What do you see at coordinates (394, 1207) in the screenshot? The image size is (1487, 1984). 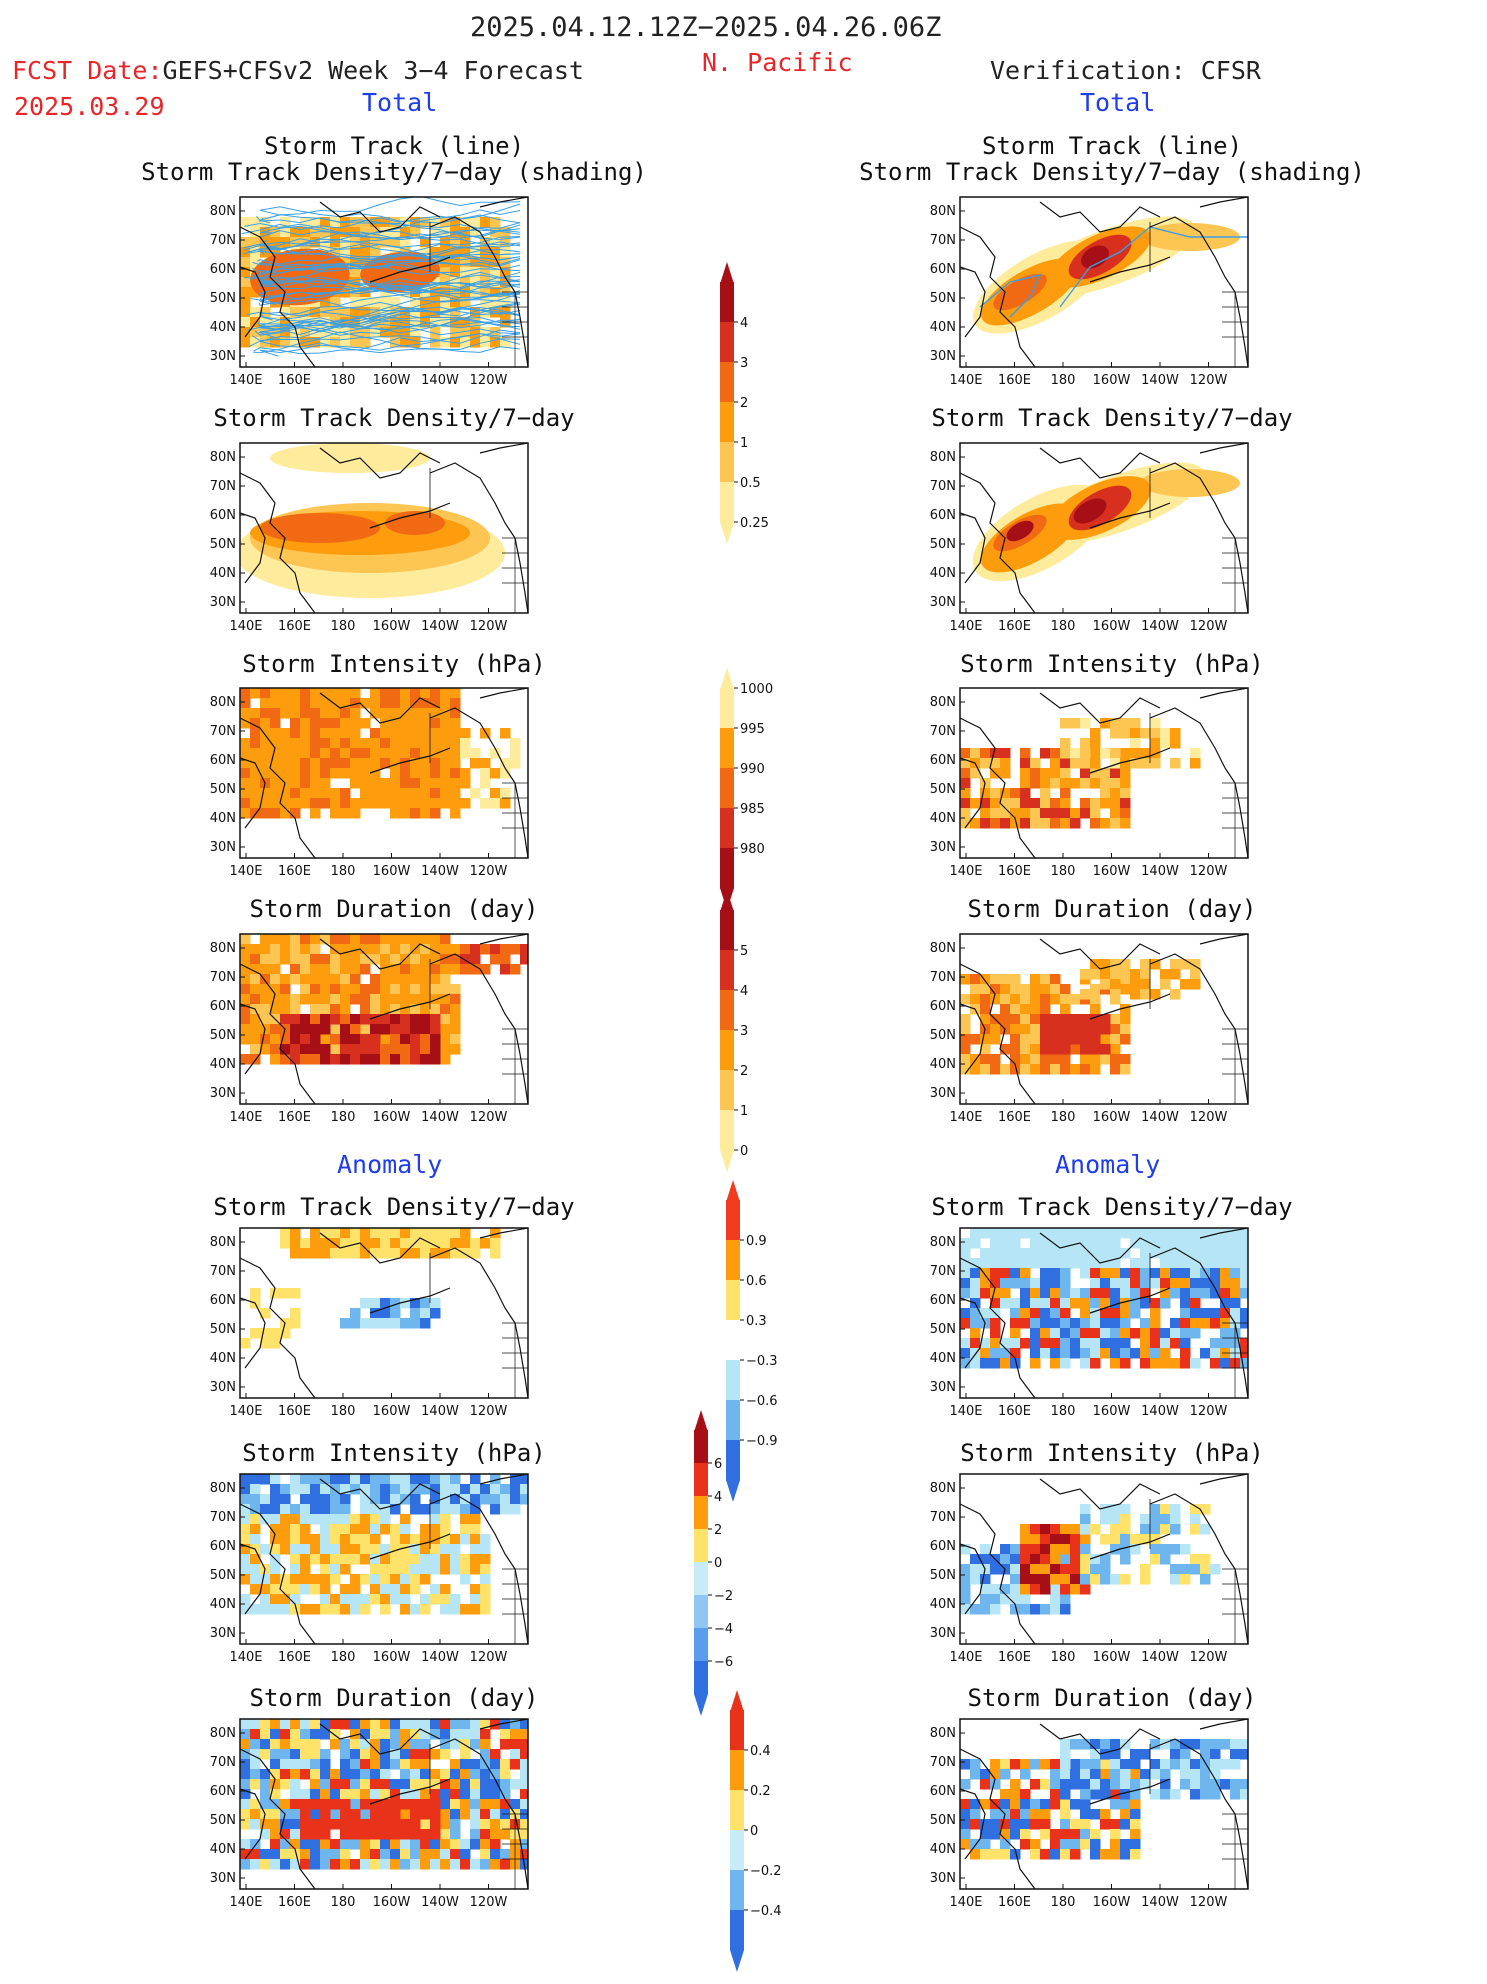 I see `title-left-anom-density: Storm Track Density/7−day` at bounding box center [394, 1207].